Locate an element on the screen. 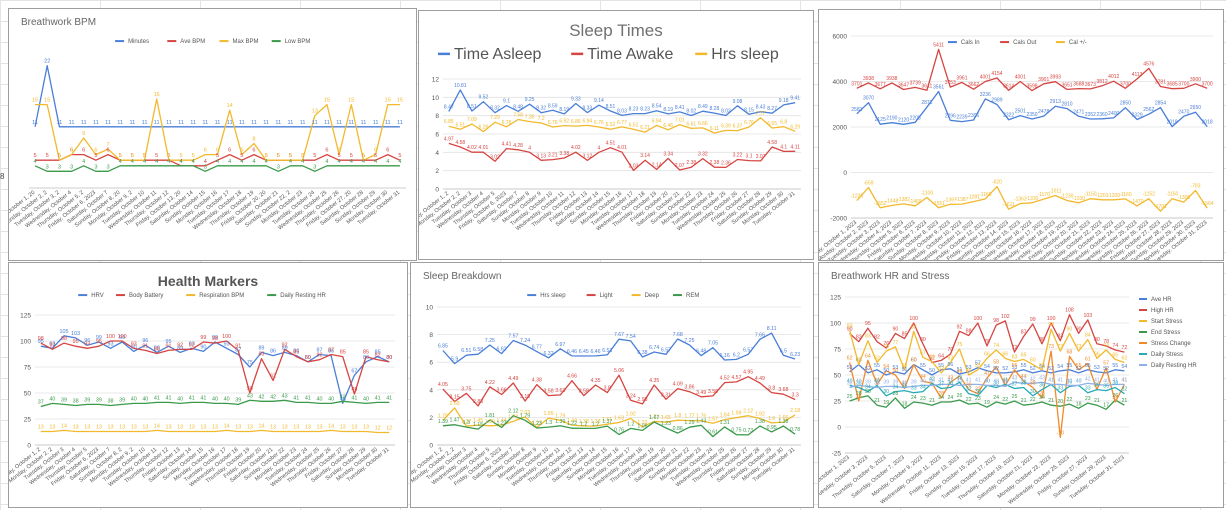 This screenshot has width=1226, height=510. y-tick-label: 75 is located at coordinates (28, 368).